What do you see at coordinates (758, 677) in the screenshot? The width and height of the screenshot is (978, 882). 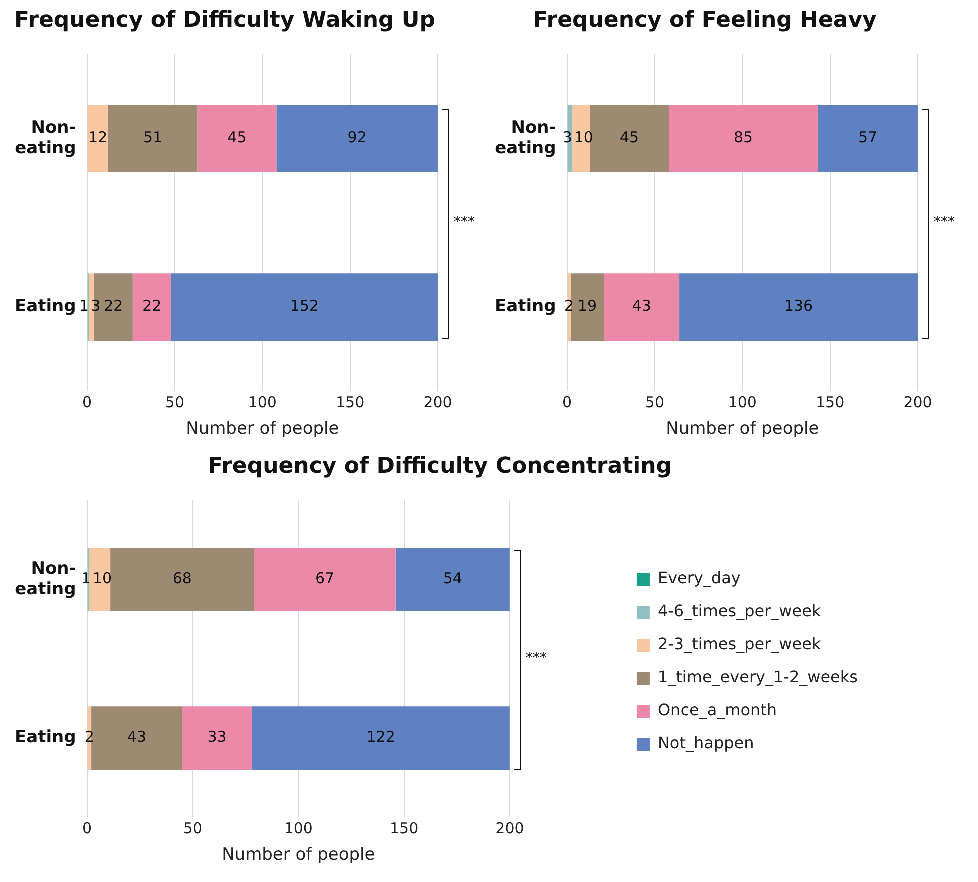 I see `legend-label: 1_time_every_1-2_weeks` at bounding box center [758, 677].